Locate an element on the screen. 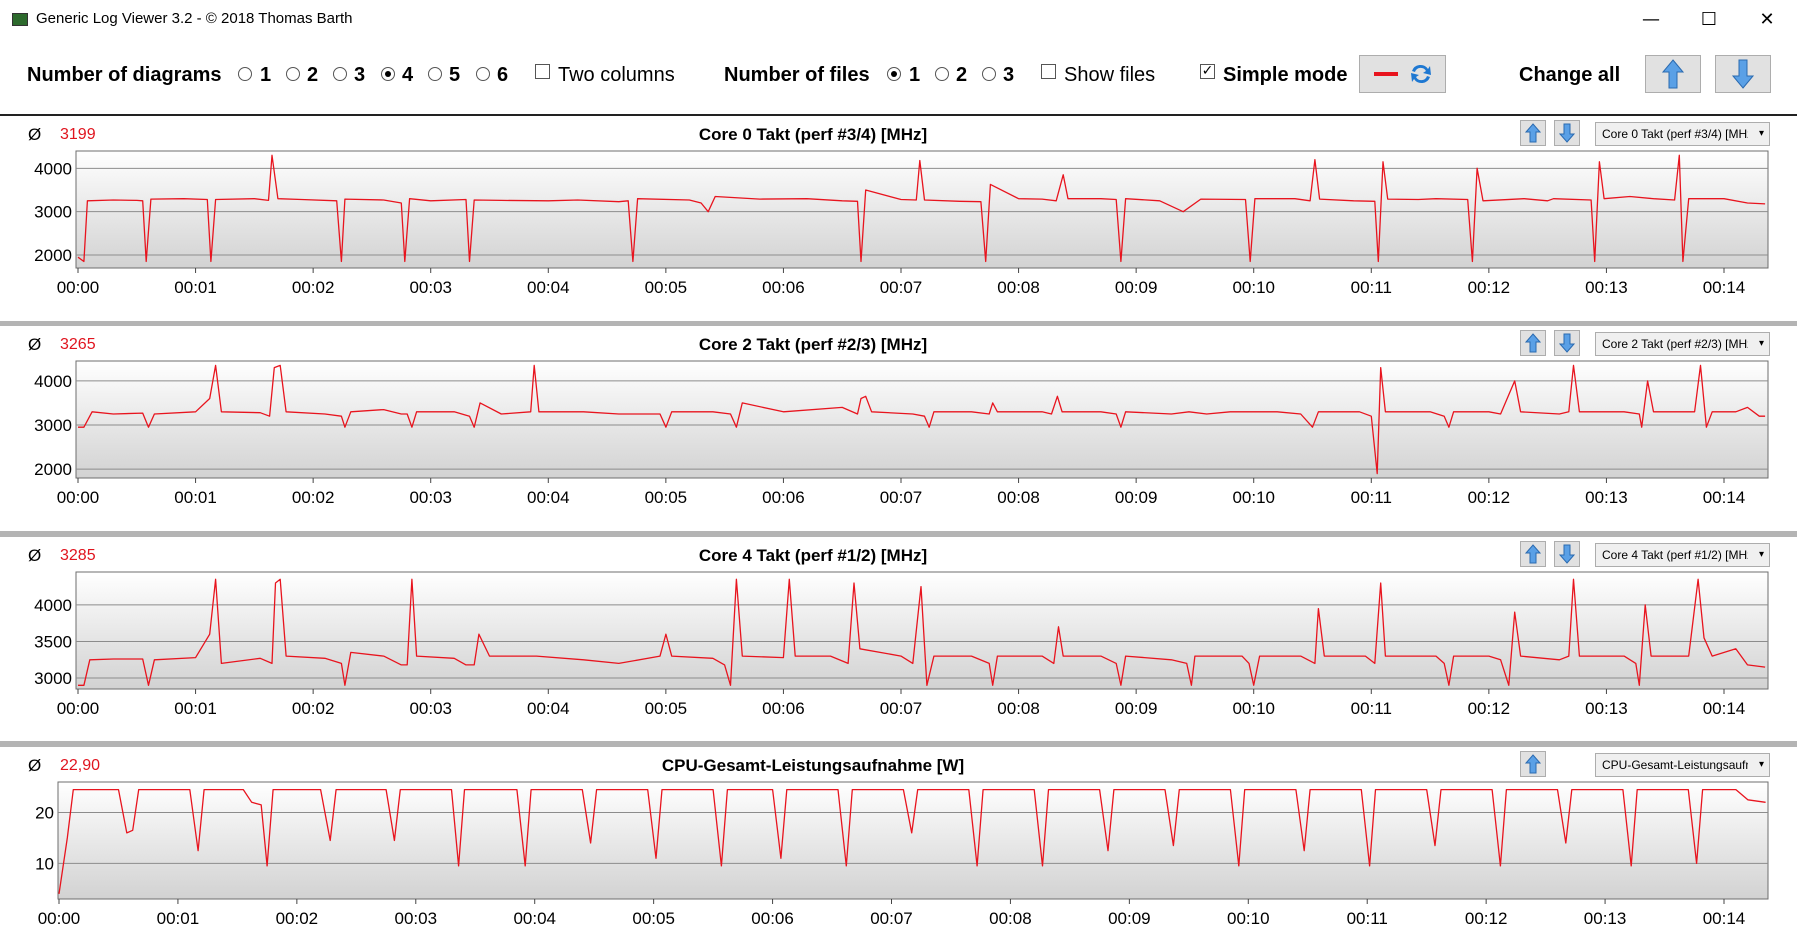  sensor-select-value: Core 2 Takt (perf #2/3) [MHz] is located at coordinates (1675, 344).